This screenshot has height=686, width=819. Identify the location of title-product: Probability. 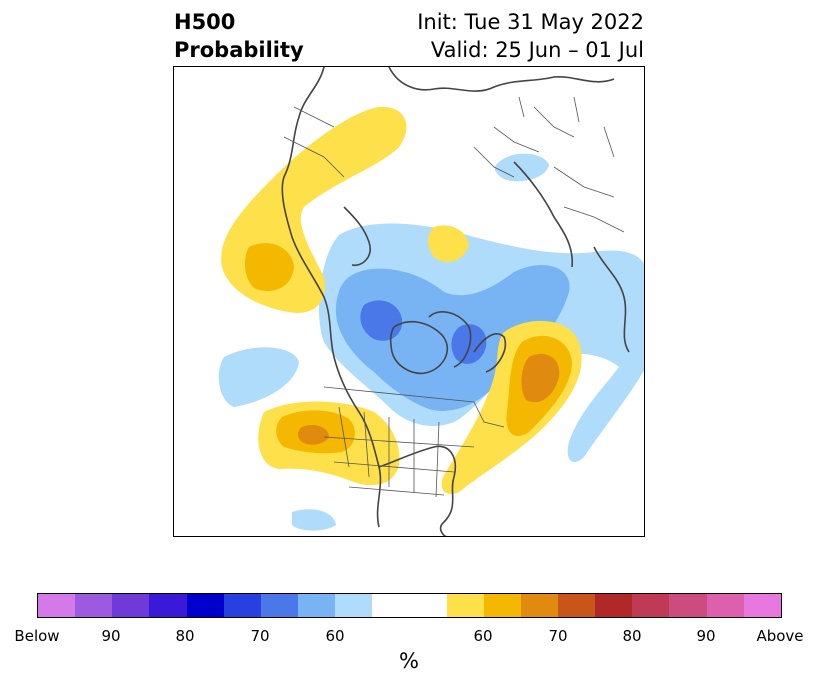
(239, 50).